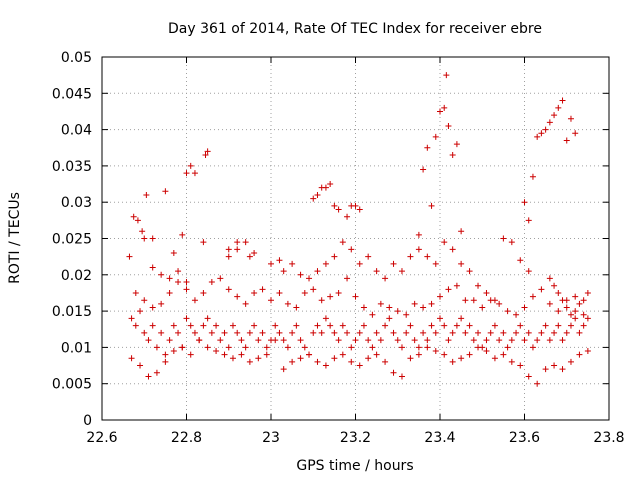 The width and height of the screenshot is (640, 480). Describe the element at coordinates (15, 238) in the screenshot. I see `y-axis-label: ROTI / TECUs` at that location.